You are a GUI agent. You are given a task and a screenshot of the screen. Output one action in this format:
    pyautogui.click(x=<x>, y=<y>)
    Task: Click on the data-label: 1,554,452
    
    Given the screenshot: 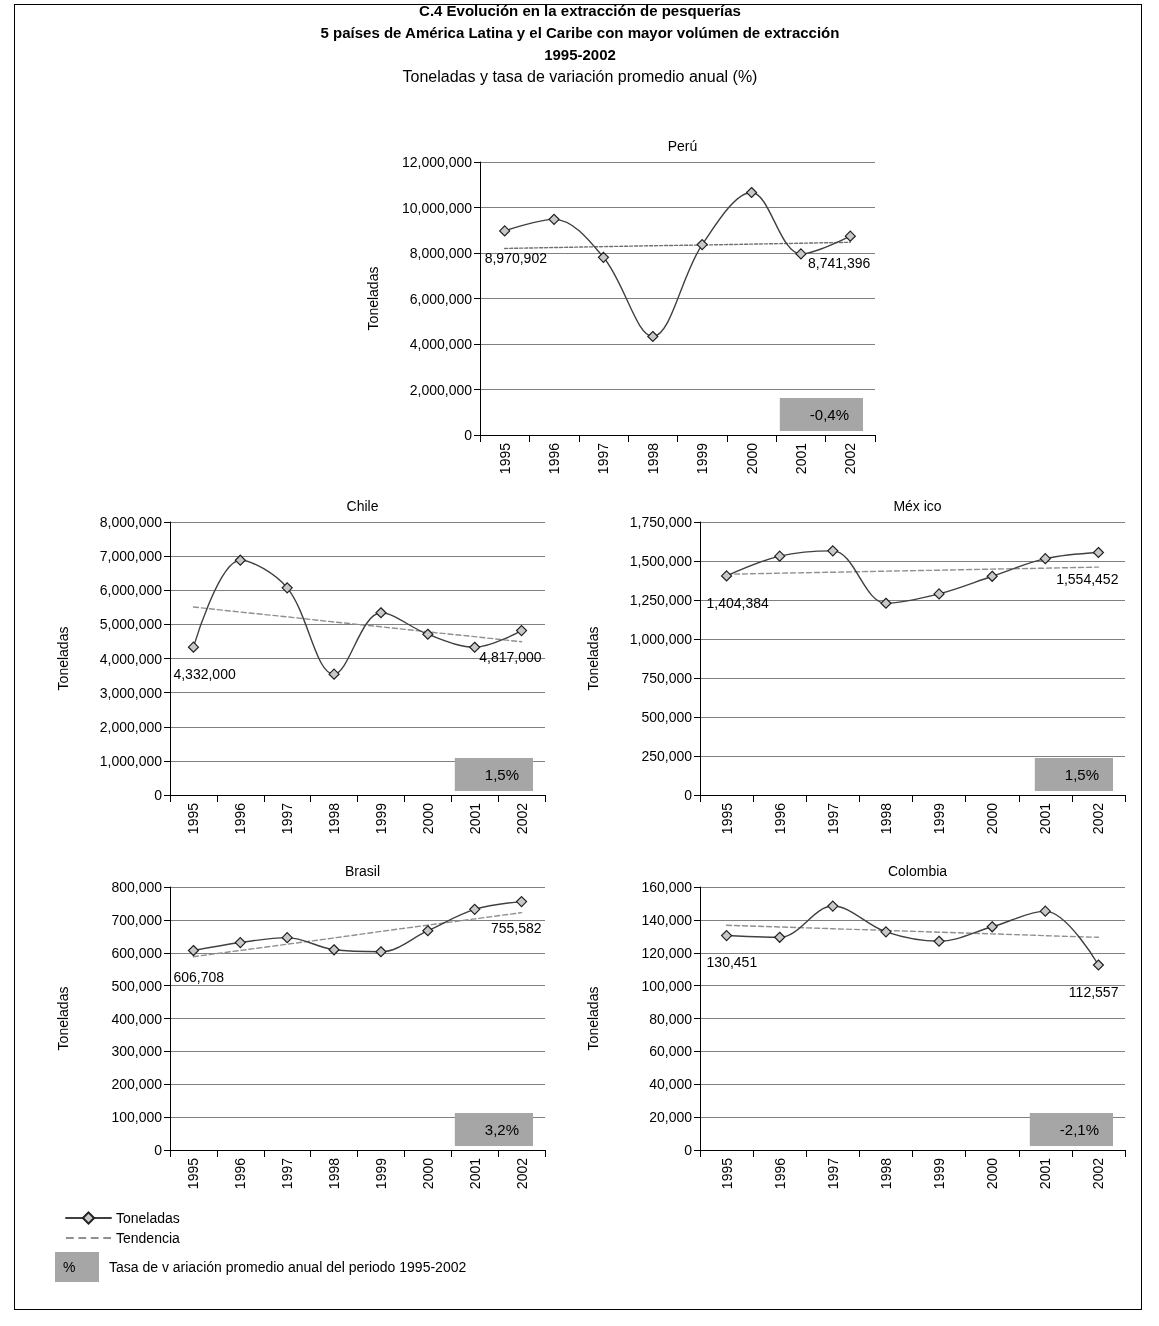 What is the action you would take?
    pyautogui.click(x=1087, y=579)
    